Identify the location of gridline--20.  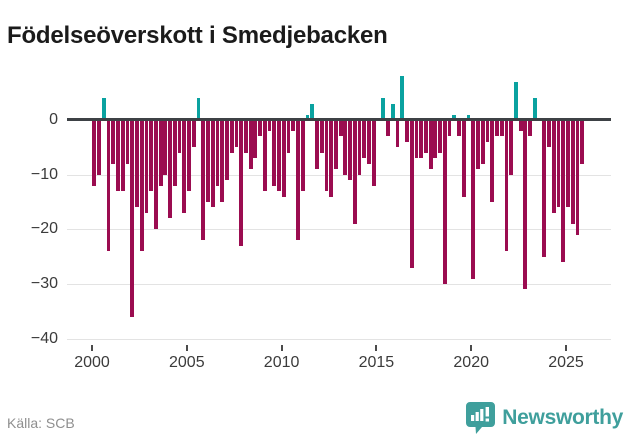
(339, 230).